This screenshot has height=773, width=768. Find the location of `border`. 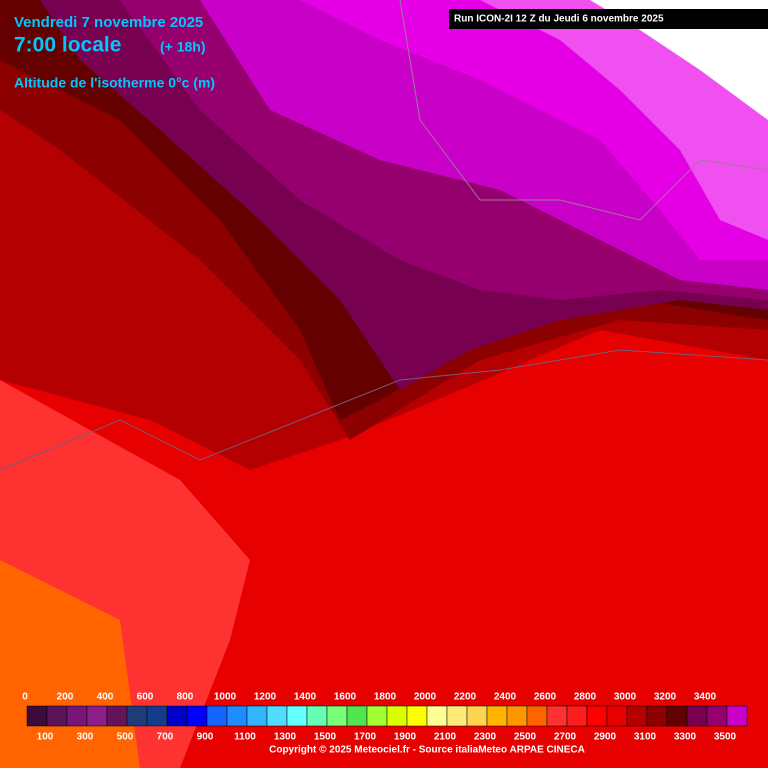

border is located at coordinates (583, 110).